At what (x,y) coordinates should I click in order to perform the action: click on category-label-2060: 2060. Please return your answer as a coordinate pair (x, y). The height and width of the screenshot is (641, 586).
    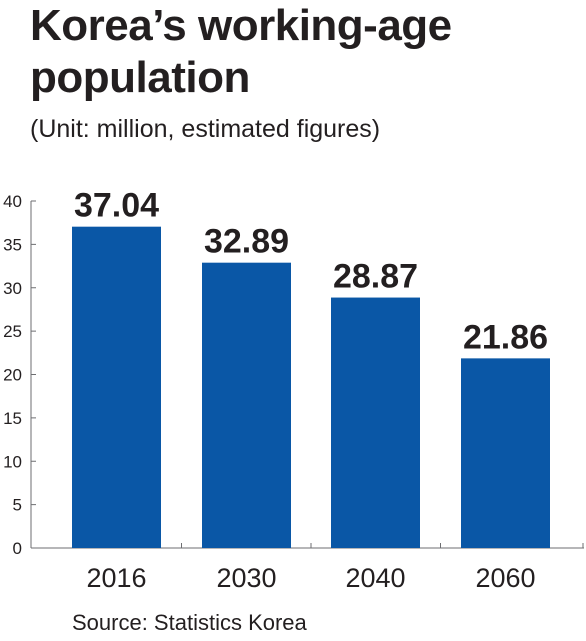
    Looking at the image, I should click on (505, 578).